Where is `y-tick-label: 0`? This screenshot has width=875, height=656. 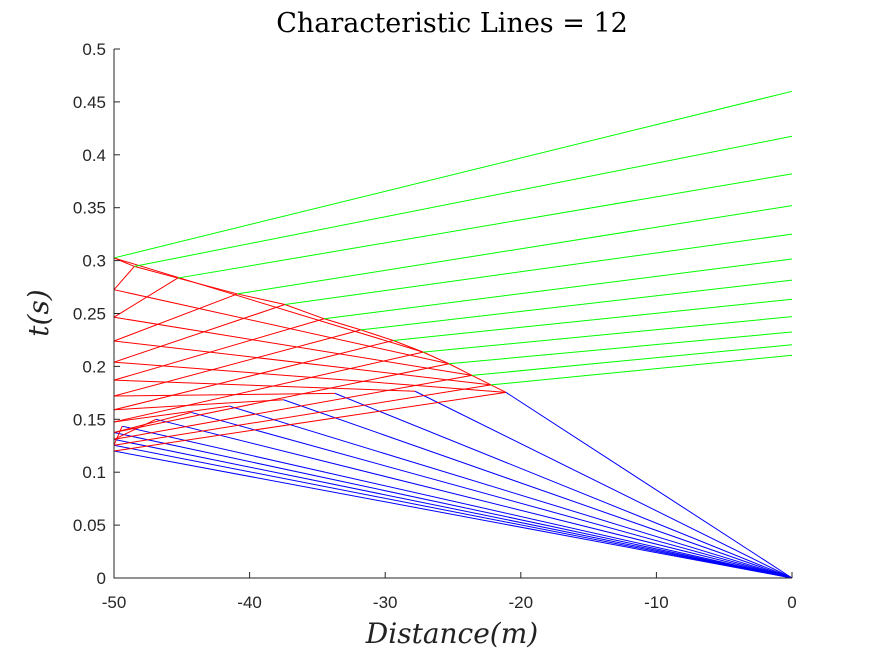
y-tick-label: 0 is located at coordinates (101, 578).